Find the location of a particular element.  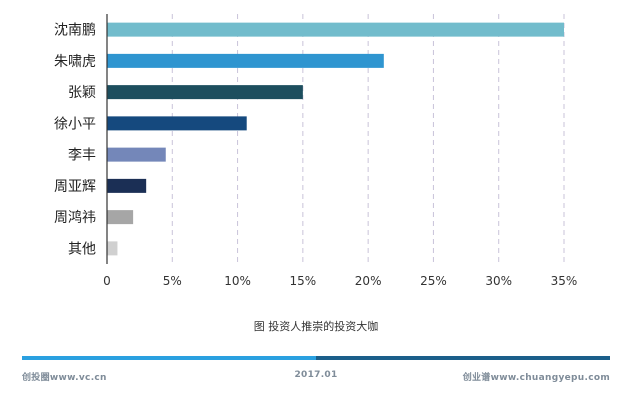

chart-caption: 图 投资人推崇的投资大咖 is located at coordinates (316, 326).